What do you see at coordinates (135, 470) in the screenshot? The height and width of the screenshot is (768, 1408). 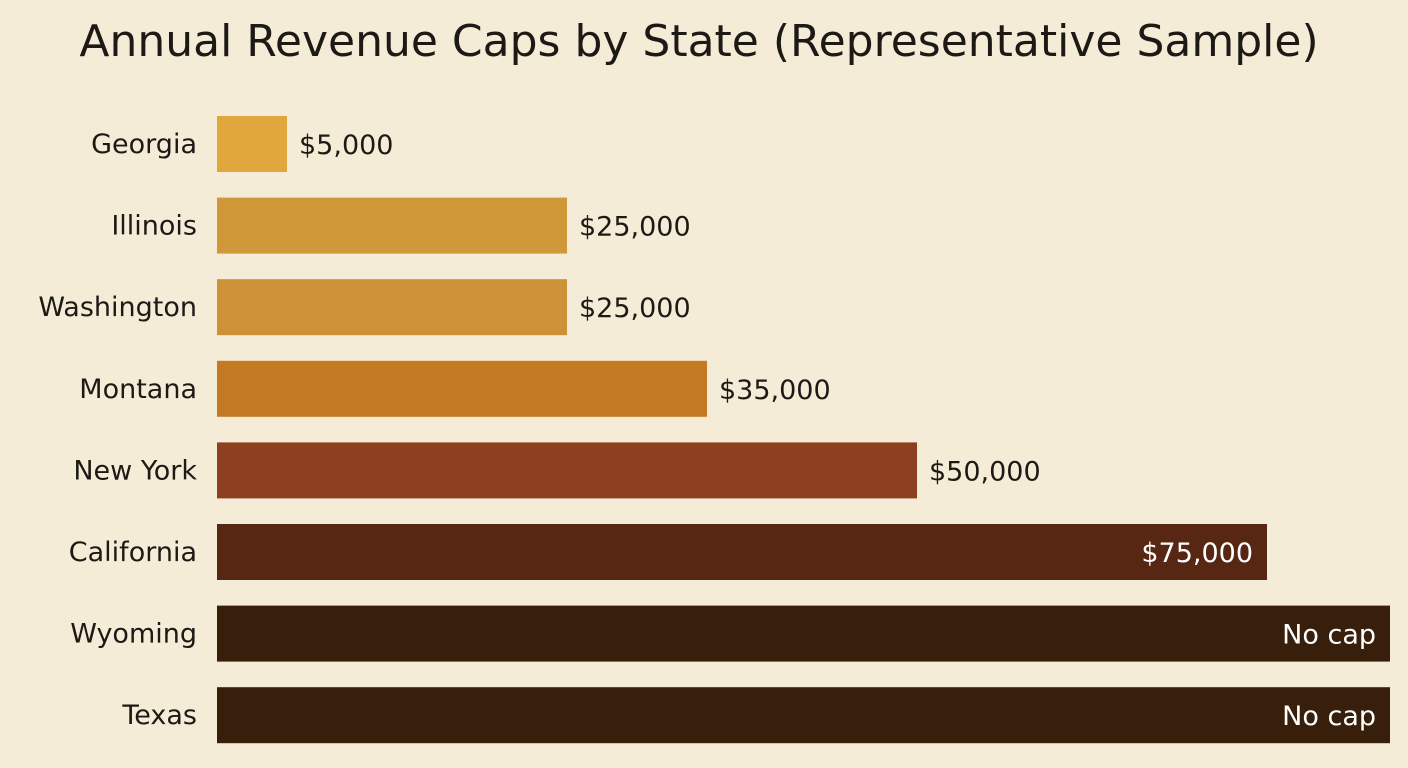 I see `category-label: New York` at bounding box center [135, 470].